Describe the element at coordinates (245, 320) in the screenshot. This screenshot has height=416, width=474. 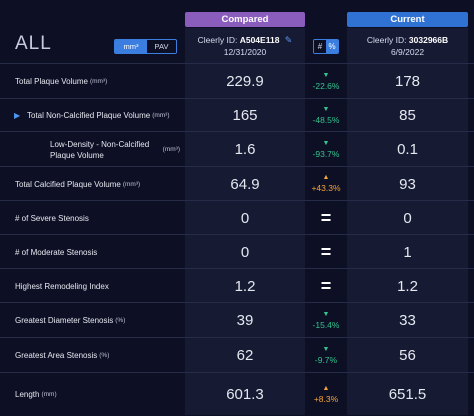
I see `compared-value: 39` at that location.